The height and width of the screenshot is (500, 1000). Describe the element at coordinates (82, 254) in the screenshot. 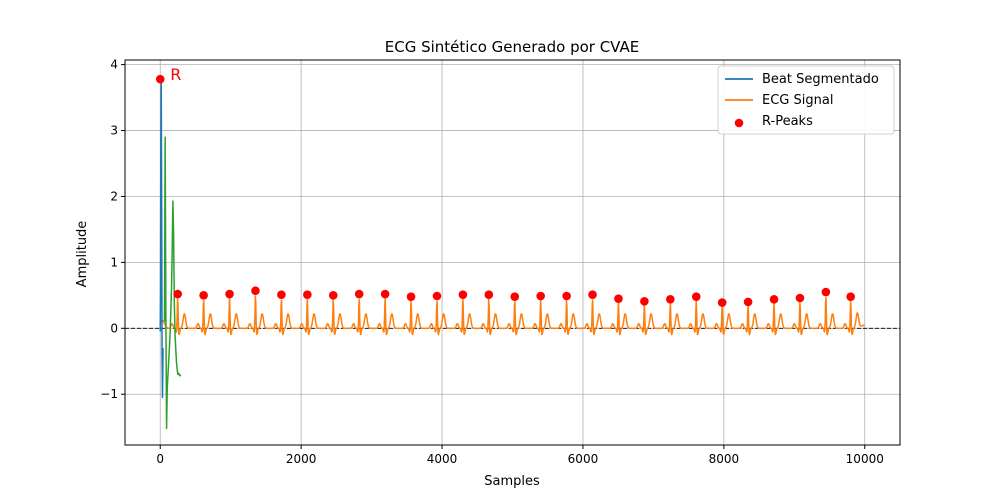

I see `y-axis-title: Amplitude` at that location.